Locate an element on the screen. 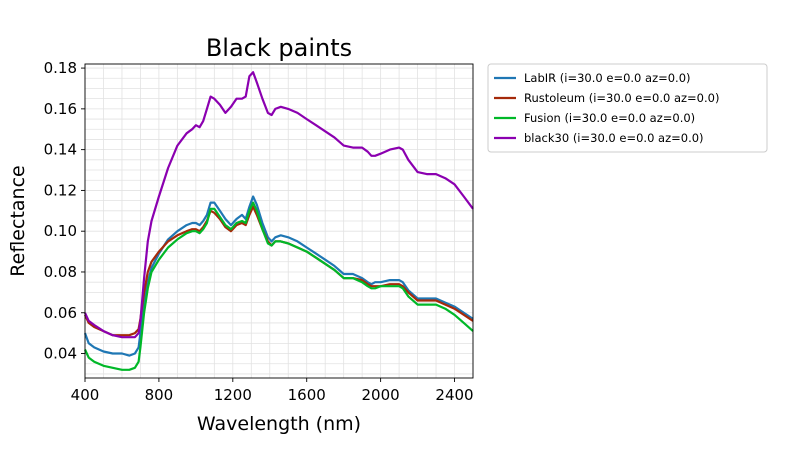 This screenshot has width=812, height=454. x-tick-label: 1200 is located at coordinates (233, 395).